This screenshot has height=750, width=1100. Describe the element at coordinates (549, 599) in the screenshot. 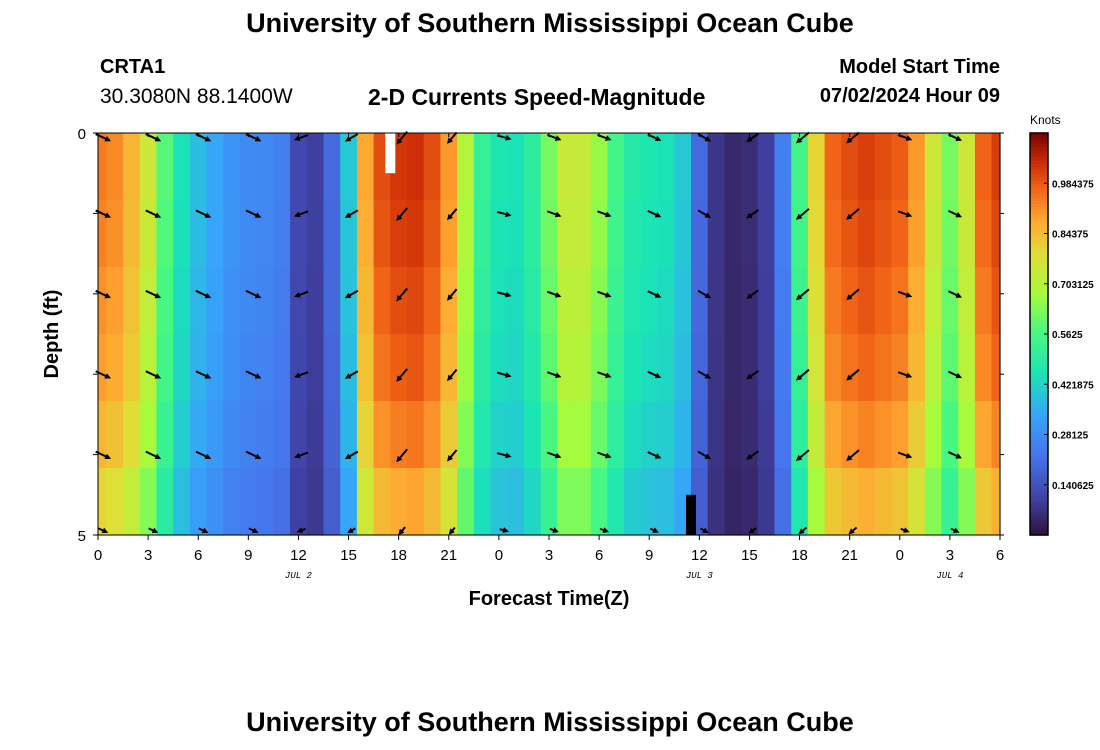

I see `x-axis-label: Forecast Time(Z)` at that location.